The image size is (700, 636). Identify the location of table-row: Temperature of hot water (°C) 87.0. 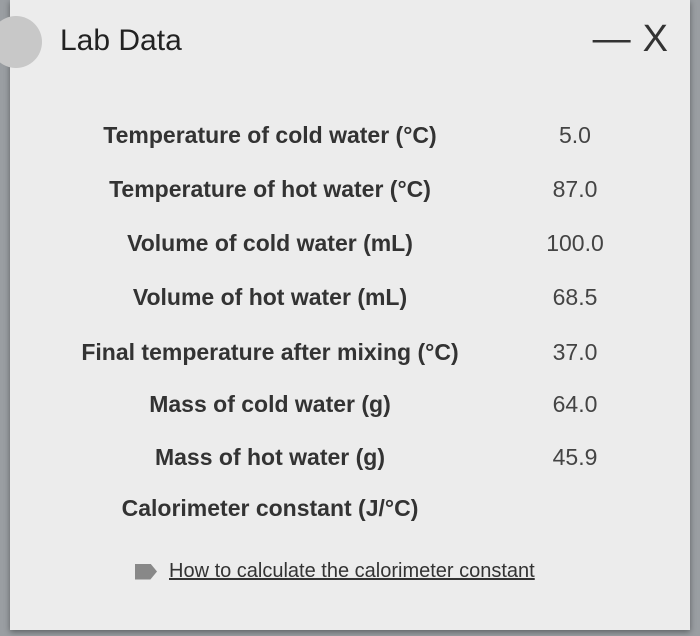
(350, 189).